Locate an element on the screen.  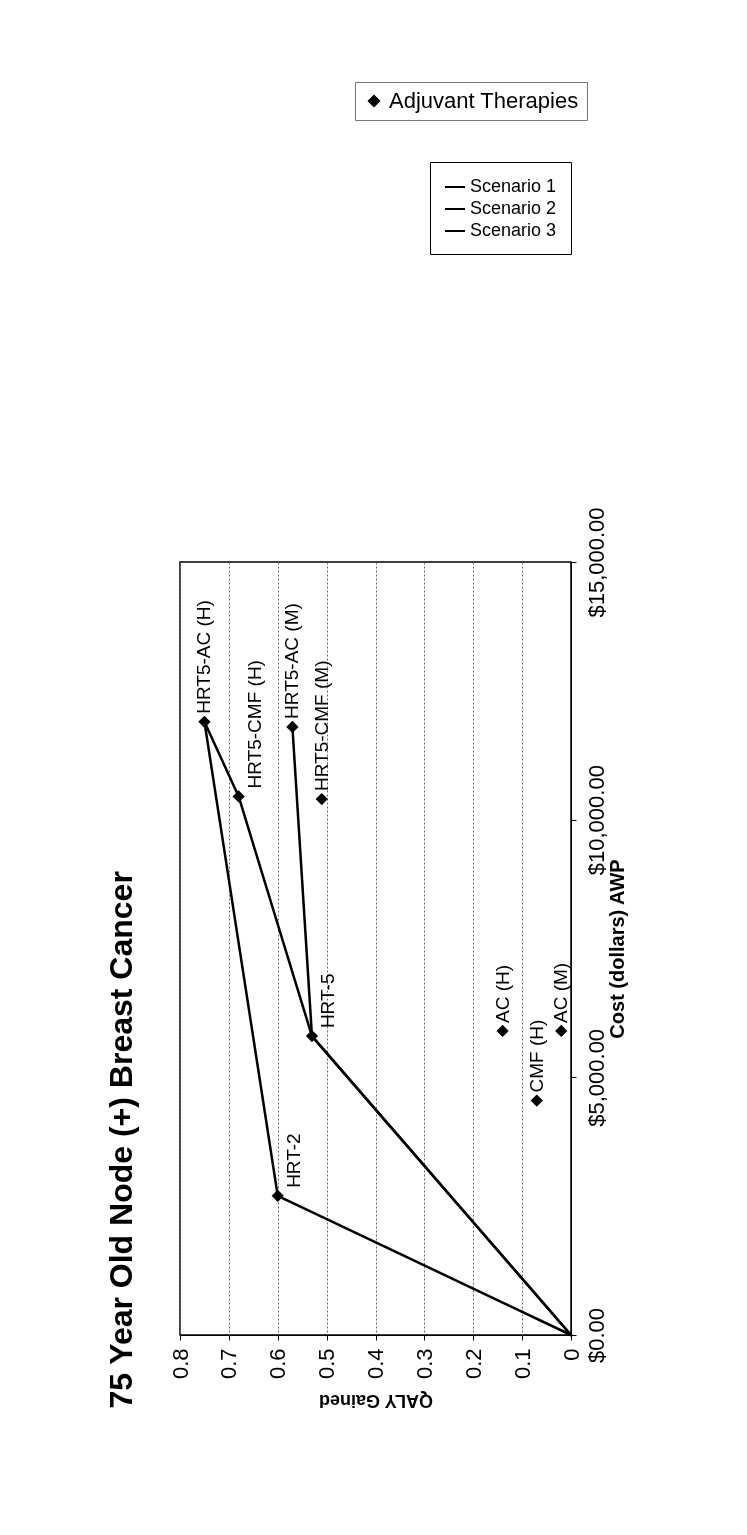
annotation: HRT5-CMF (M) is located at coordinates (321, 726).